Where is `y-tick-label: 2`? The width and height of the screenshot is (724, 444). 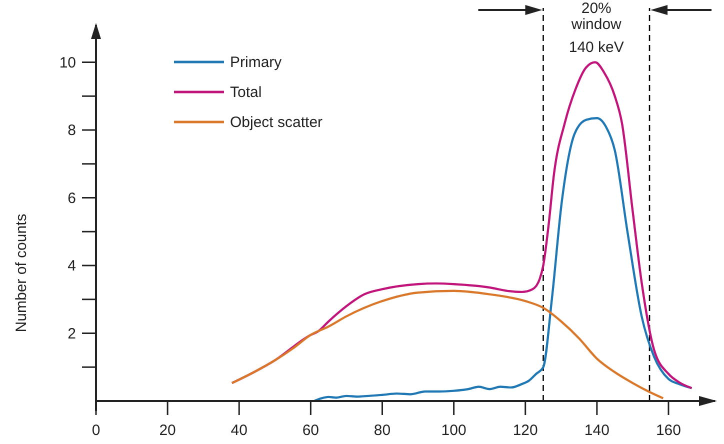
y-tick-label: 2 is located at coordinates (72, 333).